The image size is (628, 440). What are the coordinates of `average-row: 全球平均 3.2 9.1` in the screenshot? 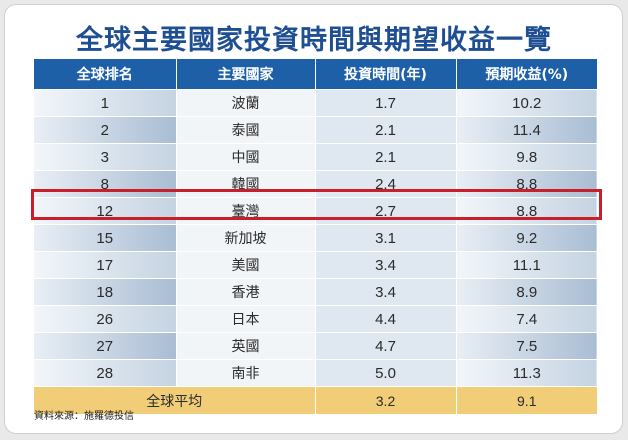 It's located at (315, 400).